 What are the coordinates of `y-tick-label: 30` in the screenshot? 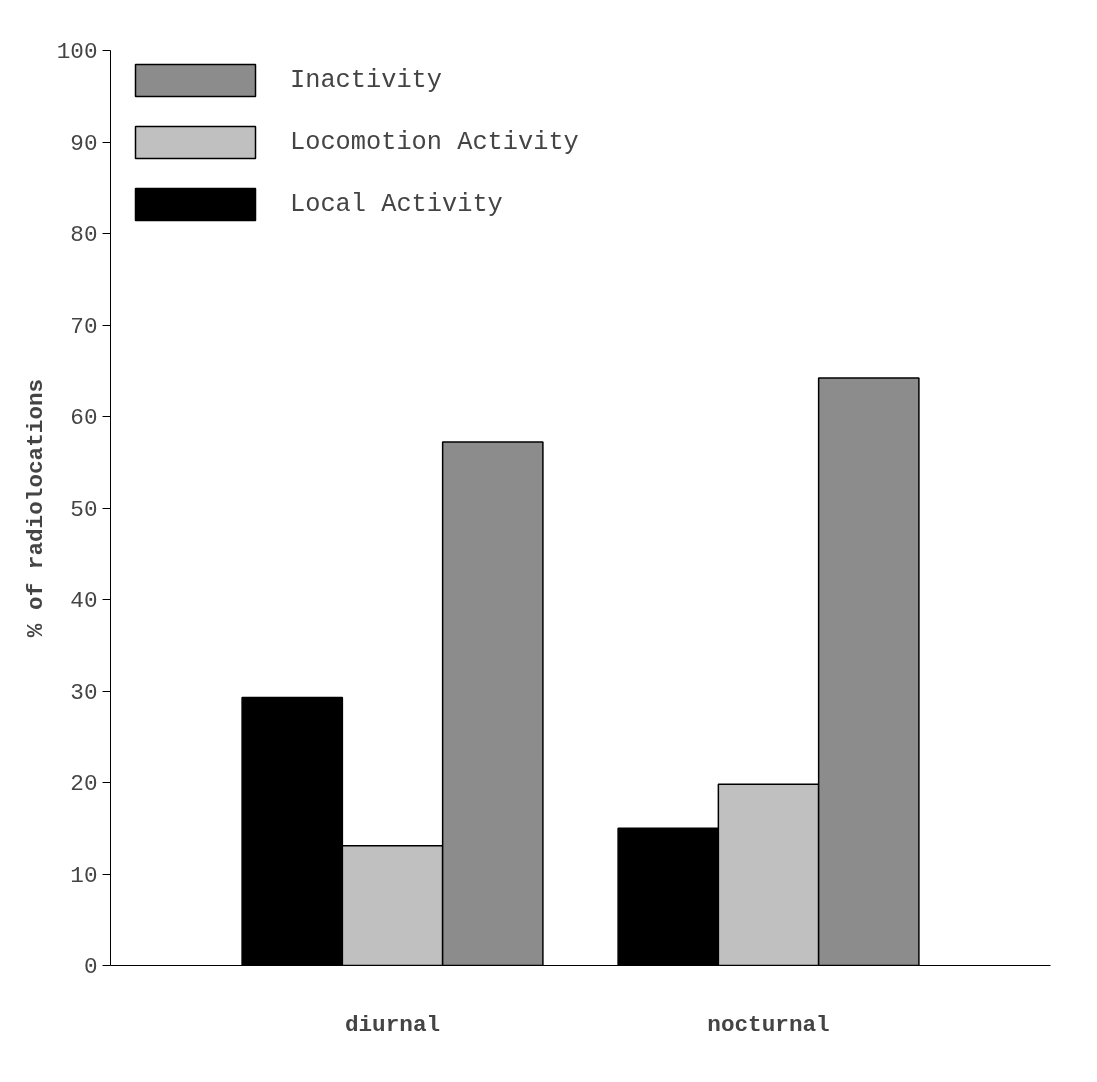 It's located at (84, 692).